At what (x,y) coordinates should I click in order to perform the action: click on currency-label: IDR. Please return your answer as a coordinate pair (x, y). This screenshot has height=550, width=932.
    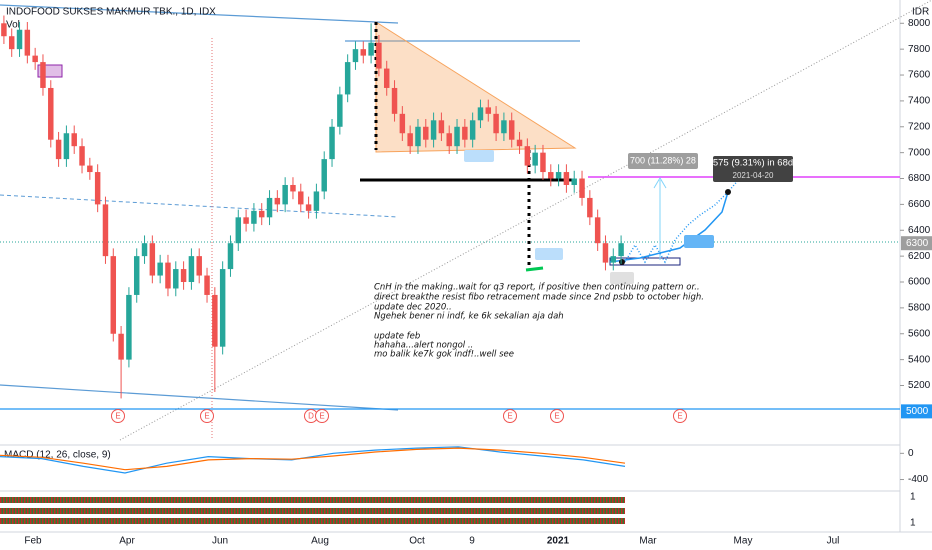
    Looking at the image, I should click on (920, 12).